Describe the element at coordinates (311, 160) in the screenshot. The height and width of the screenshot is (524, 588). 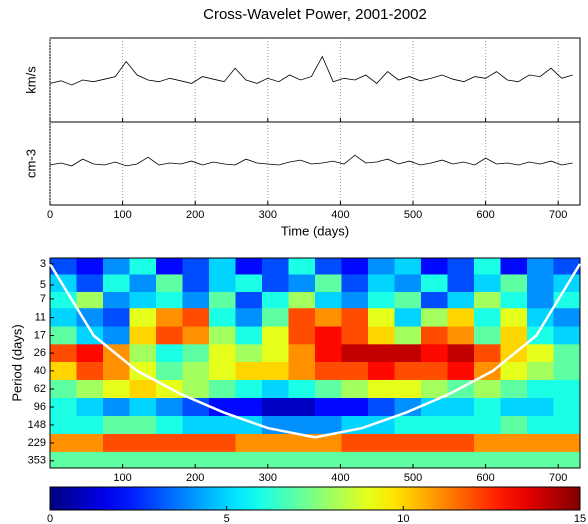
I see `data-line` at that location.